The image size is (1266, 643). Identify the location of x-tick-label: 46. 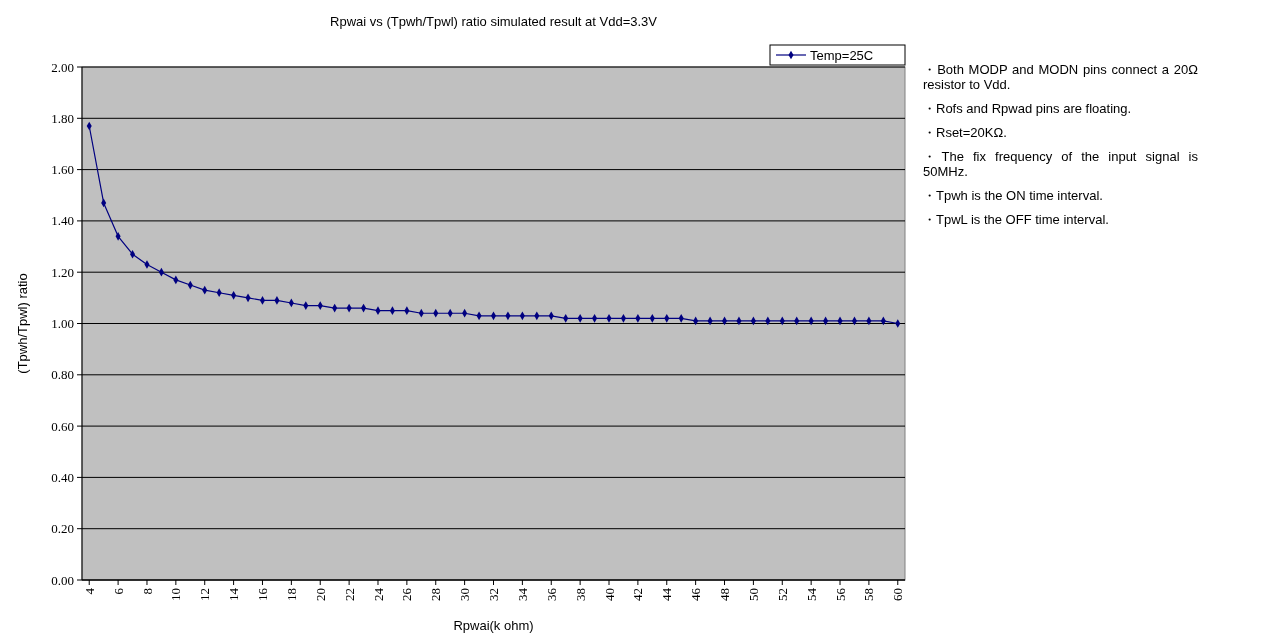
(696, 594).